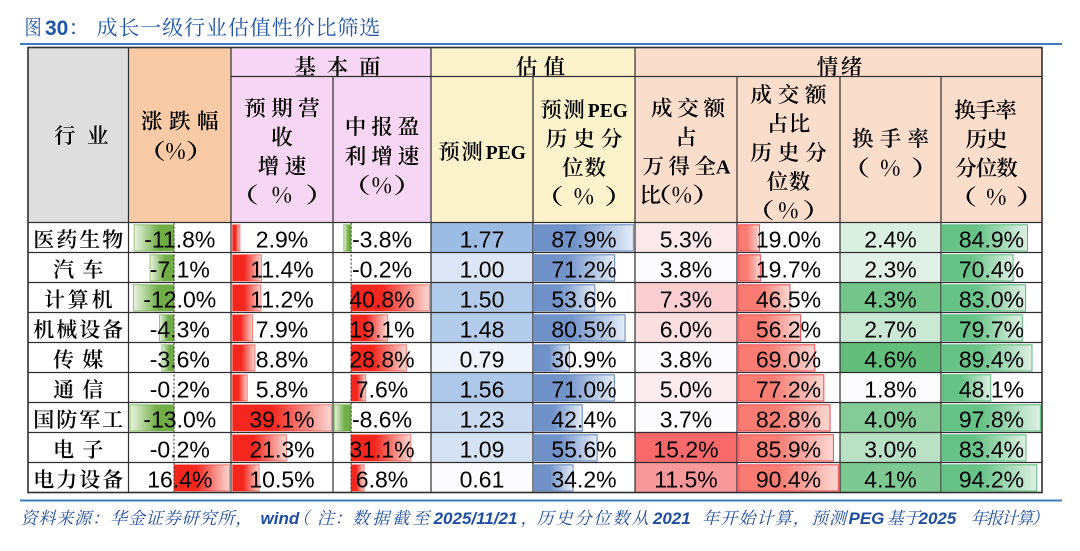 The image size is (1080, 551). What do you see at coordinates (890, 329) in the screenshot?
I see `svg-text: 2.7%` at bounding box center [890, 329].